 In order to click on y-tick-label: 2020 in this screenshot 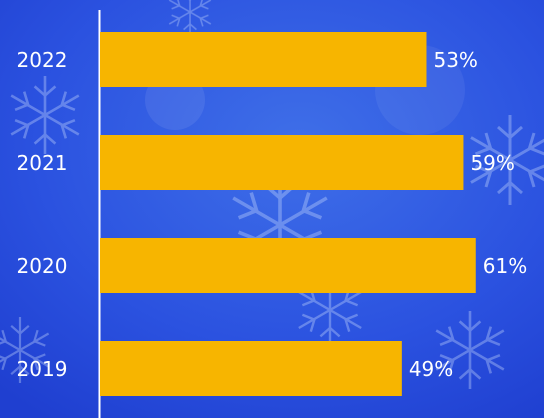, I will do `click(42, 266)`.